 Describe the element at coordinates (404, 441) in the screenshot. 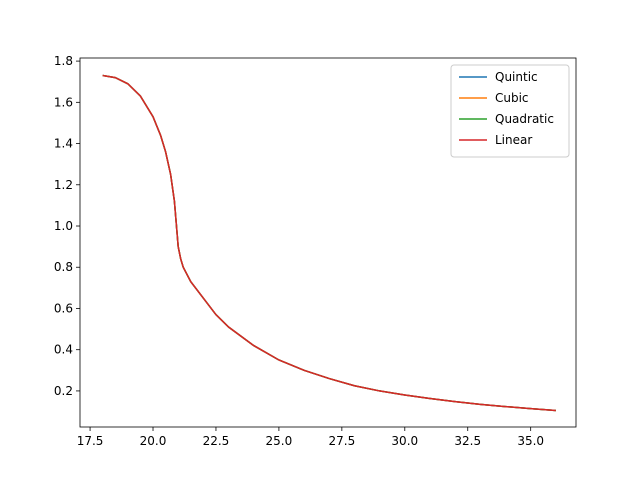

I see `x-tick-label: 30.0` at that location.